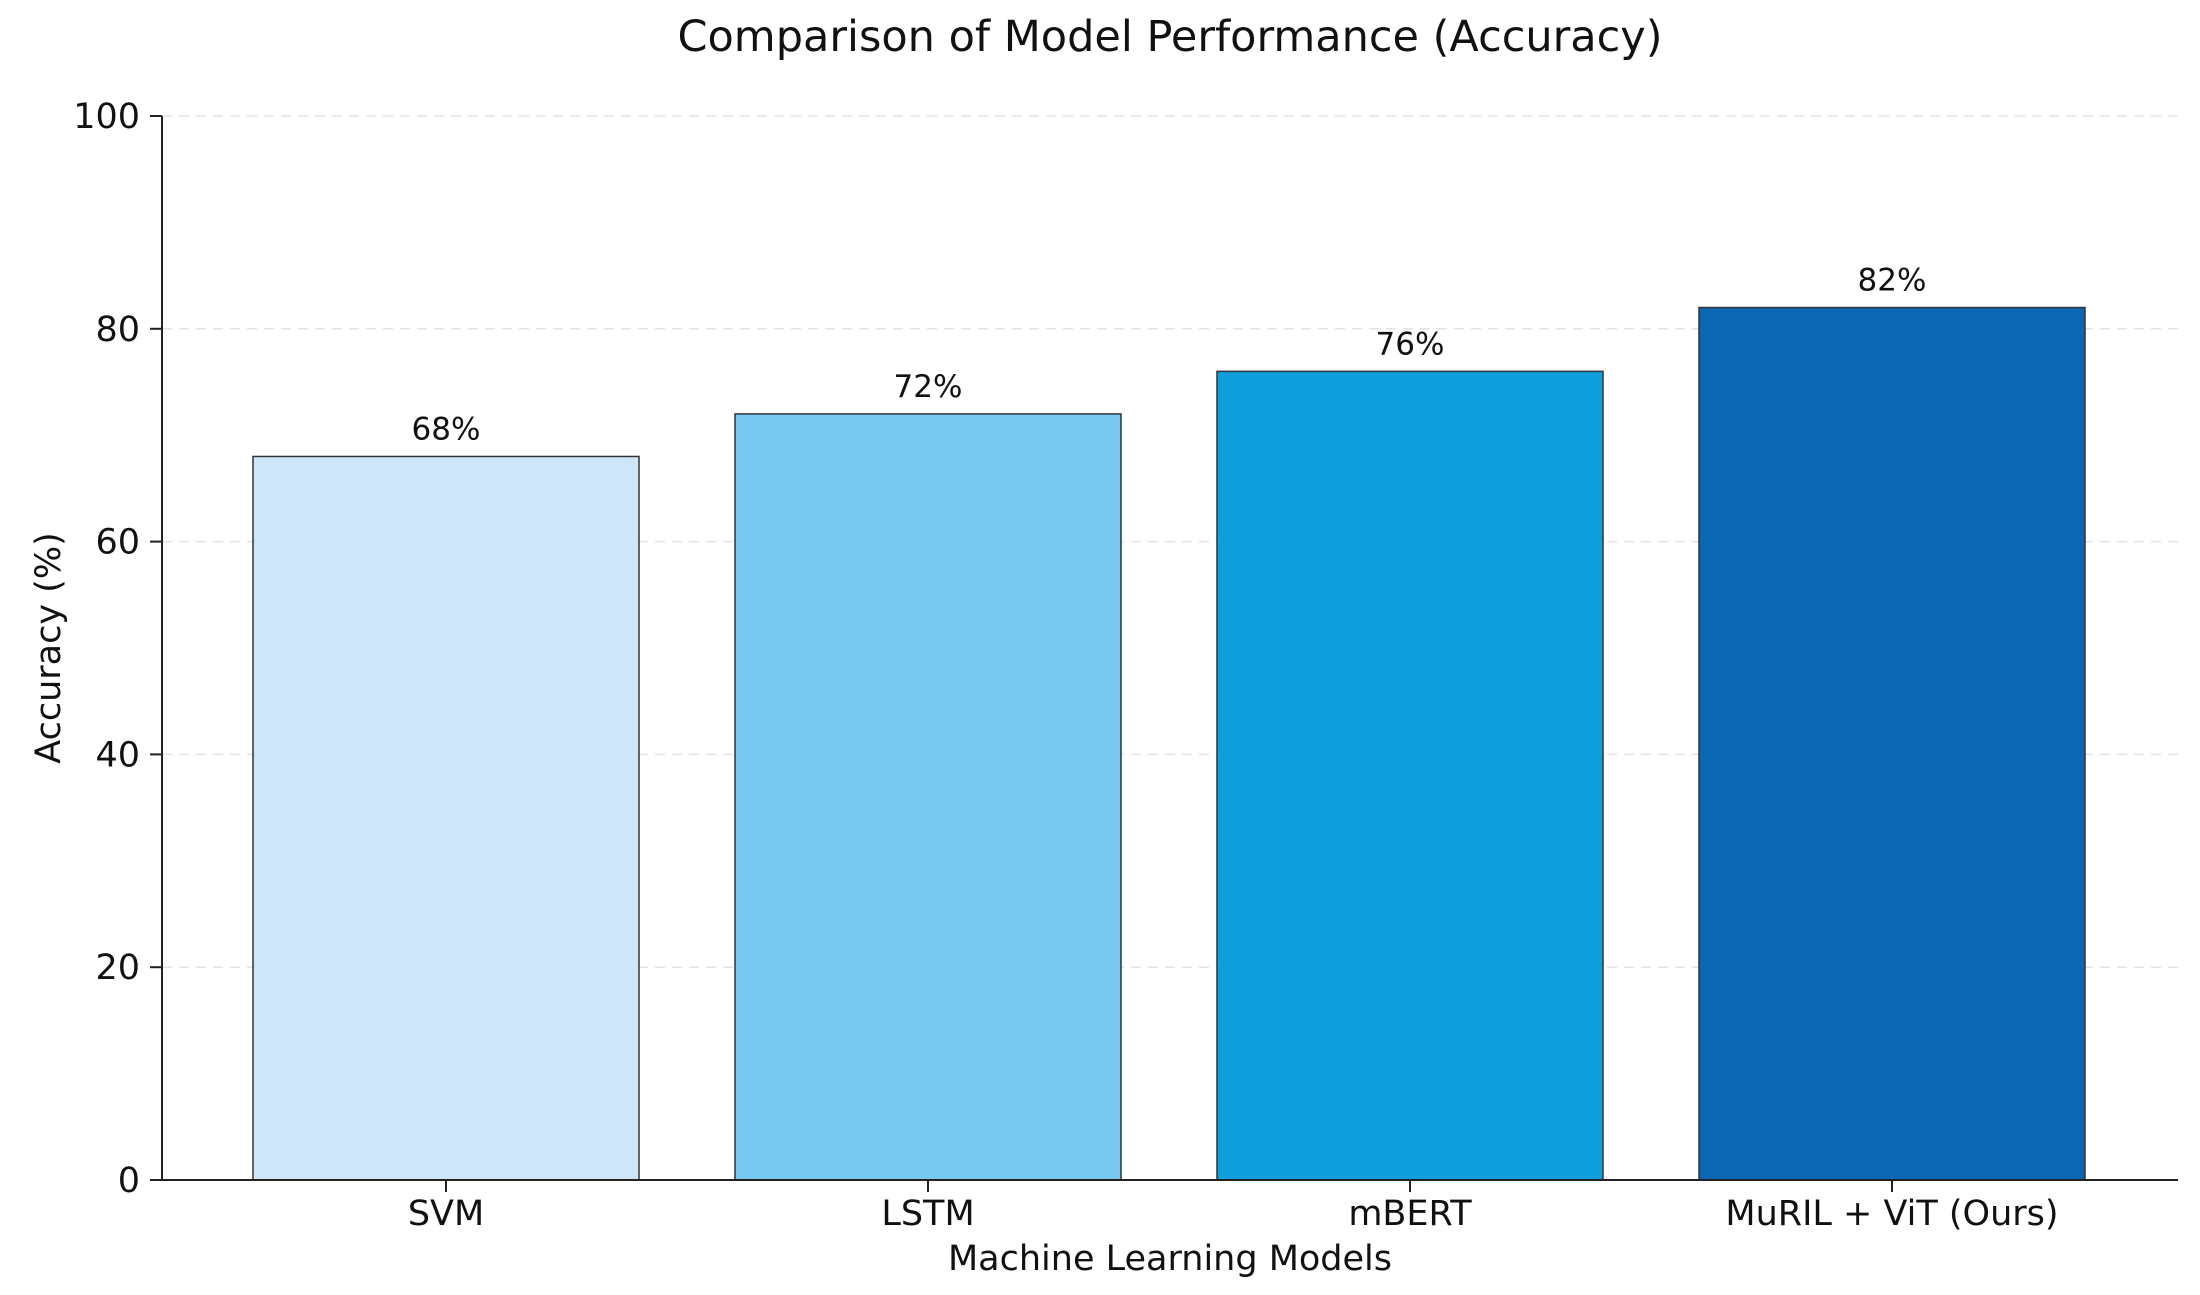 The height and width of the screenshot is (1295, 2200). Describe the element at coordinates (117, 649) in the screenshot. I see `y-axis-ticks: 0 20 40 60 80 100` at that location.